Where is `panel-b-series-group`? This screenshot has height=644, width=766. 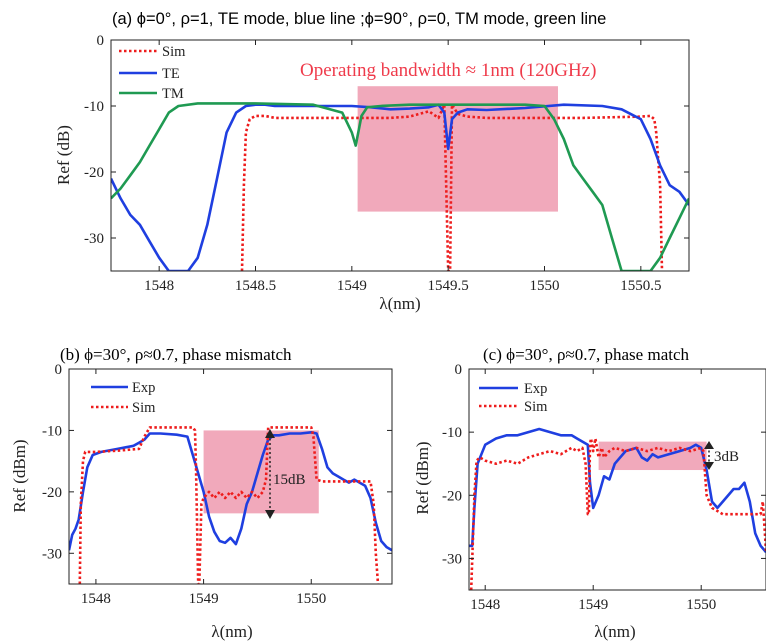
panel-b-series-group is located at coordinates (230, 505).